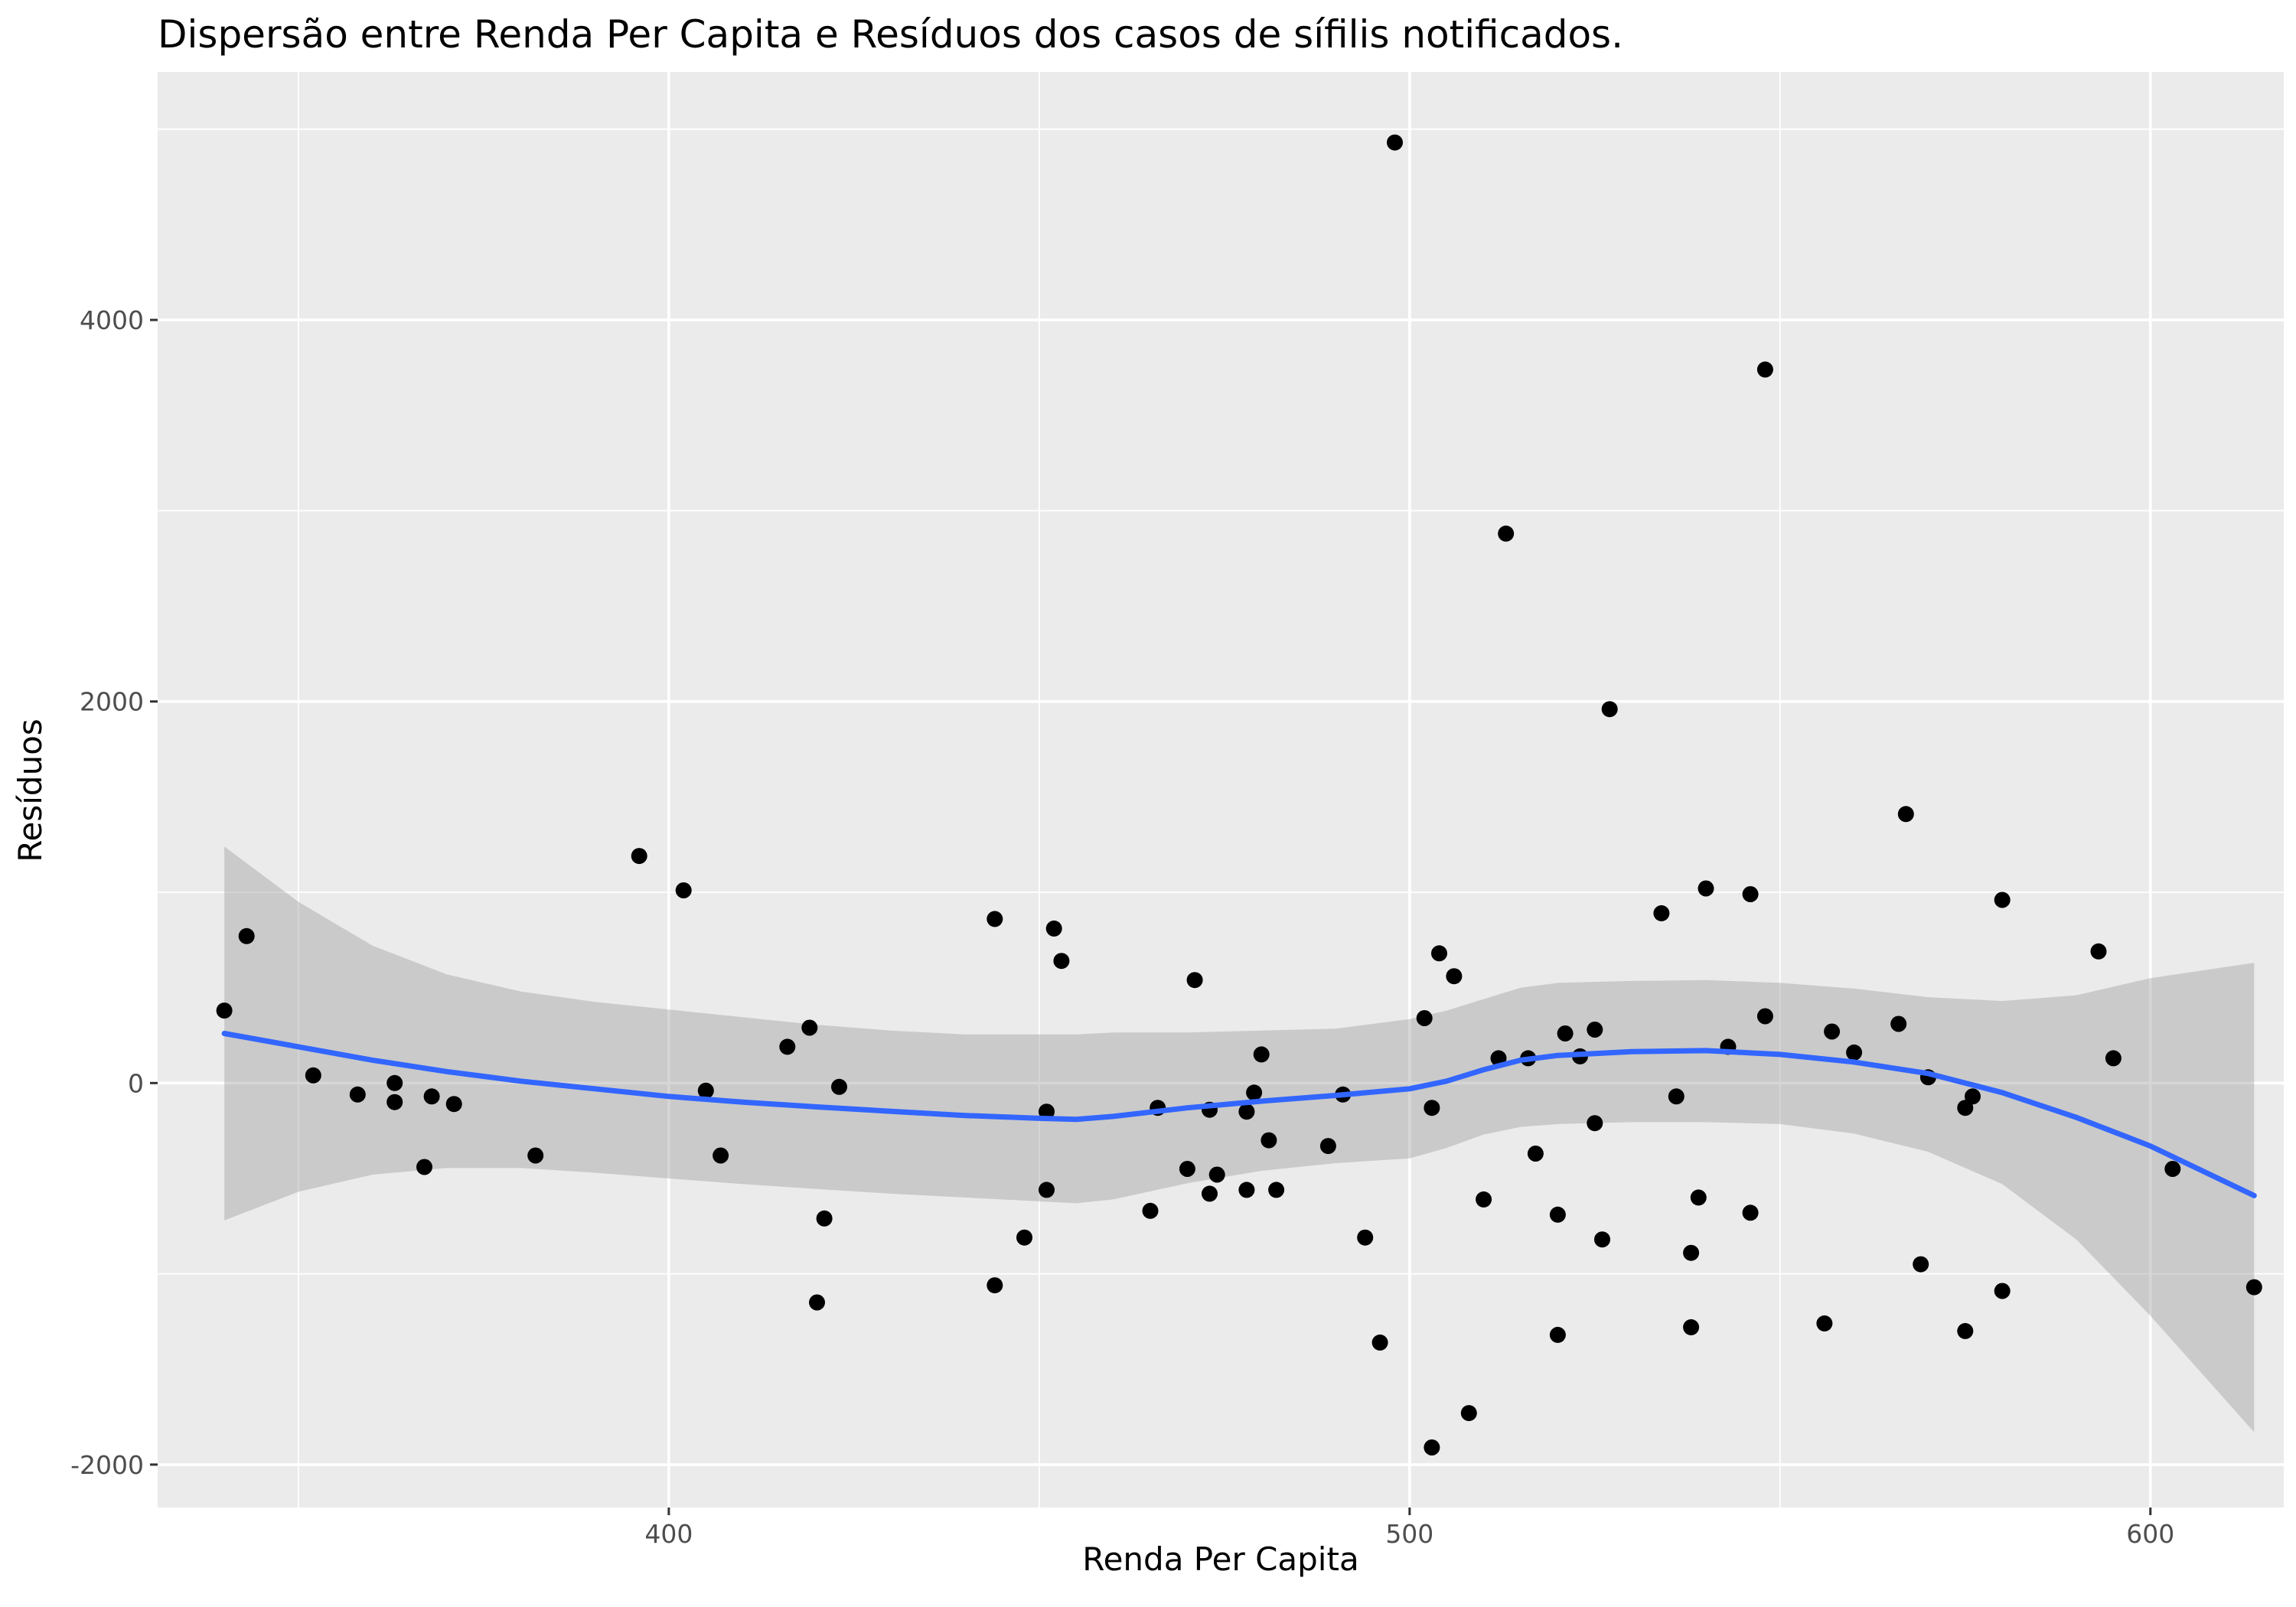 The height and width of the screenshot is (1607, 2296). Describe the element at coordinates (136, 1083) in the screenshot. I see `y-tick-label: 0` at that location.